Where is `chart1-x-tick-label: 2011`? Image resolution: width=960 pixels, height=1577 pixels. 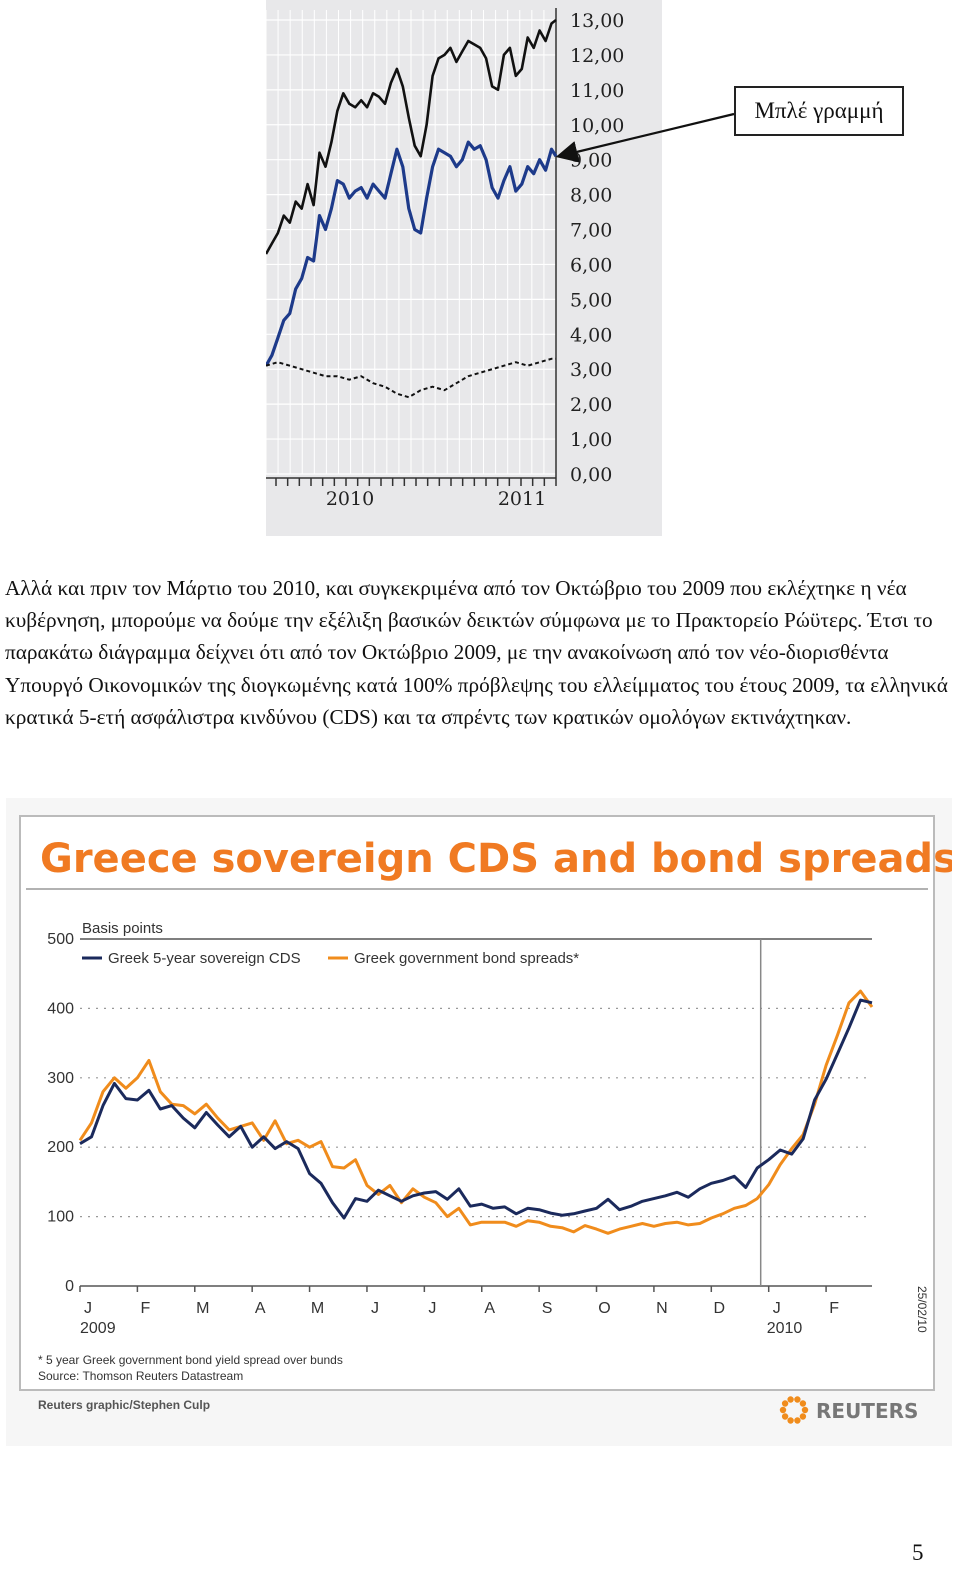
chart1-x-tick-label: 2011 is located at coordinates (522, 499).